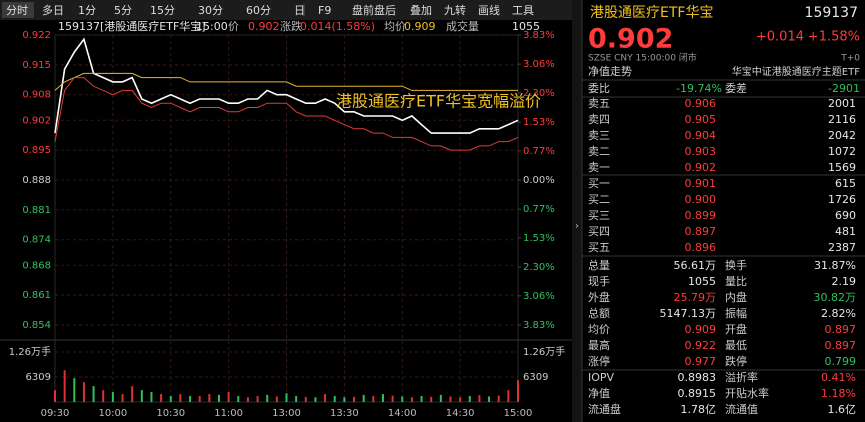  What do you see at coordinates (630, 39) in the screenshot?
I see `quote-price: 0.902` at bounding box center [630, 39].